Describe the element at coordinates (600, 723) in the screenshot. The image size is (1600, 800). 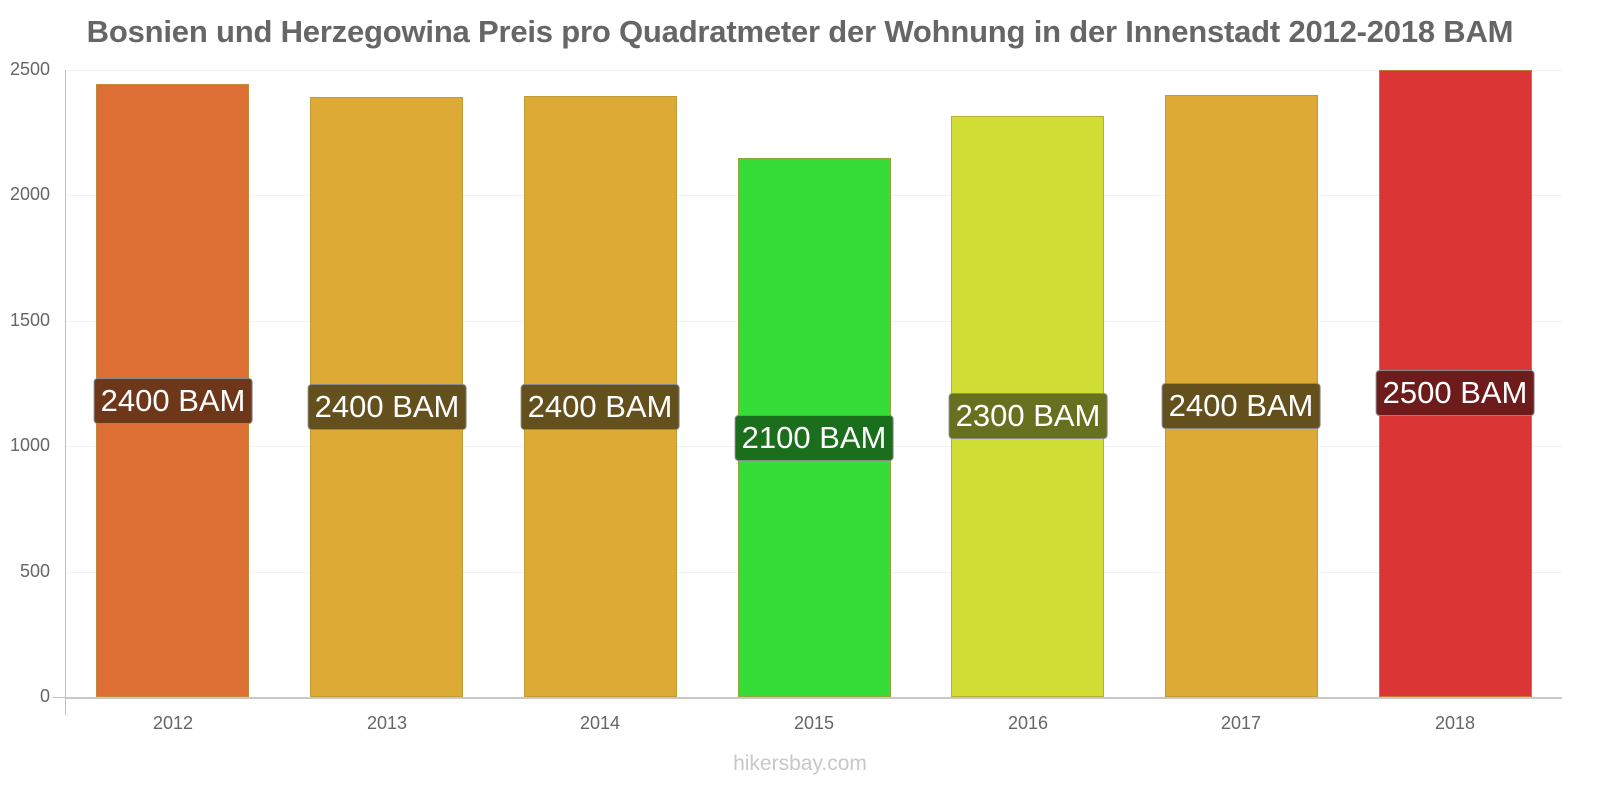
I see `x-tick-label: 2014` at that location.